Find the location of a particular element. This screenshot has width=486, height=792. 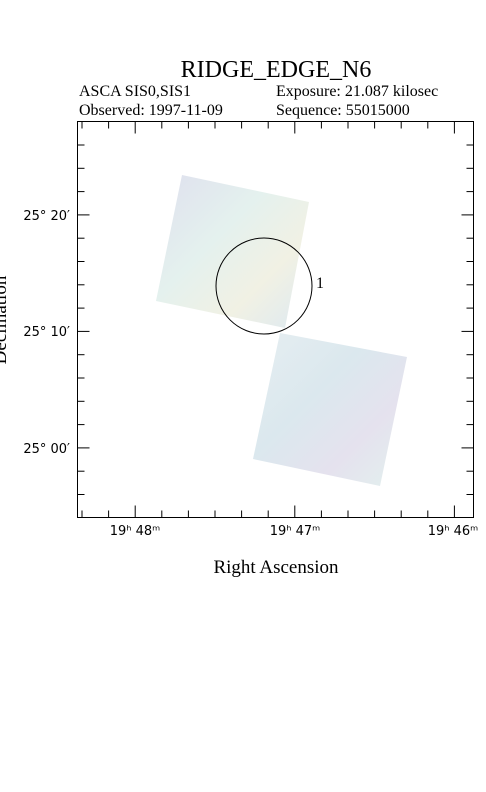

exposure: Exposure: 21.087 kilosec is located at coordinates (357, 91).